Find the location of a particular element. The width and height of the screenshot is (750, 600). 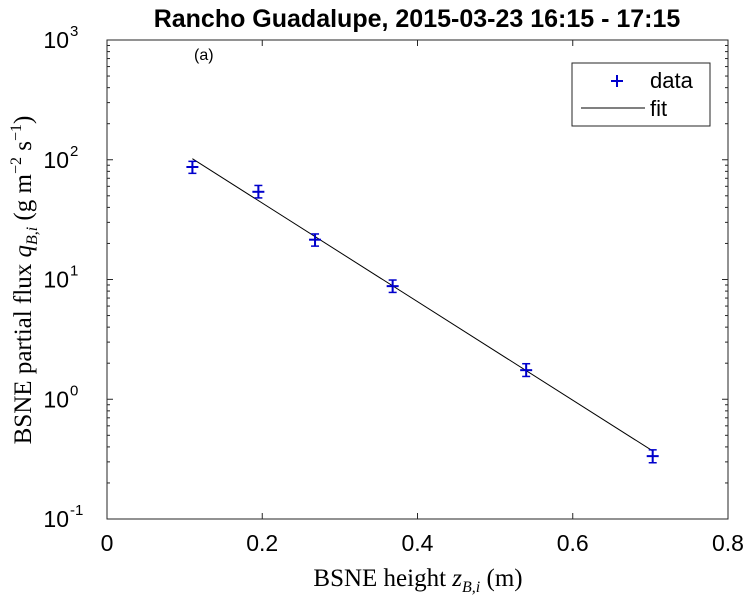

x-tick-label-1: 0.2 is located at coordinates (262, 543).